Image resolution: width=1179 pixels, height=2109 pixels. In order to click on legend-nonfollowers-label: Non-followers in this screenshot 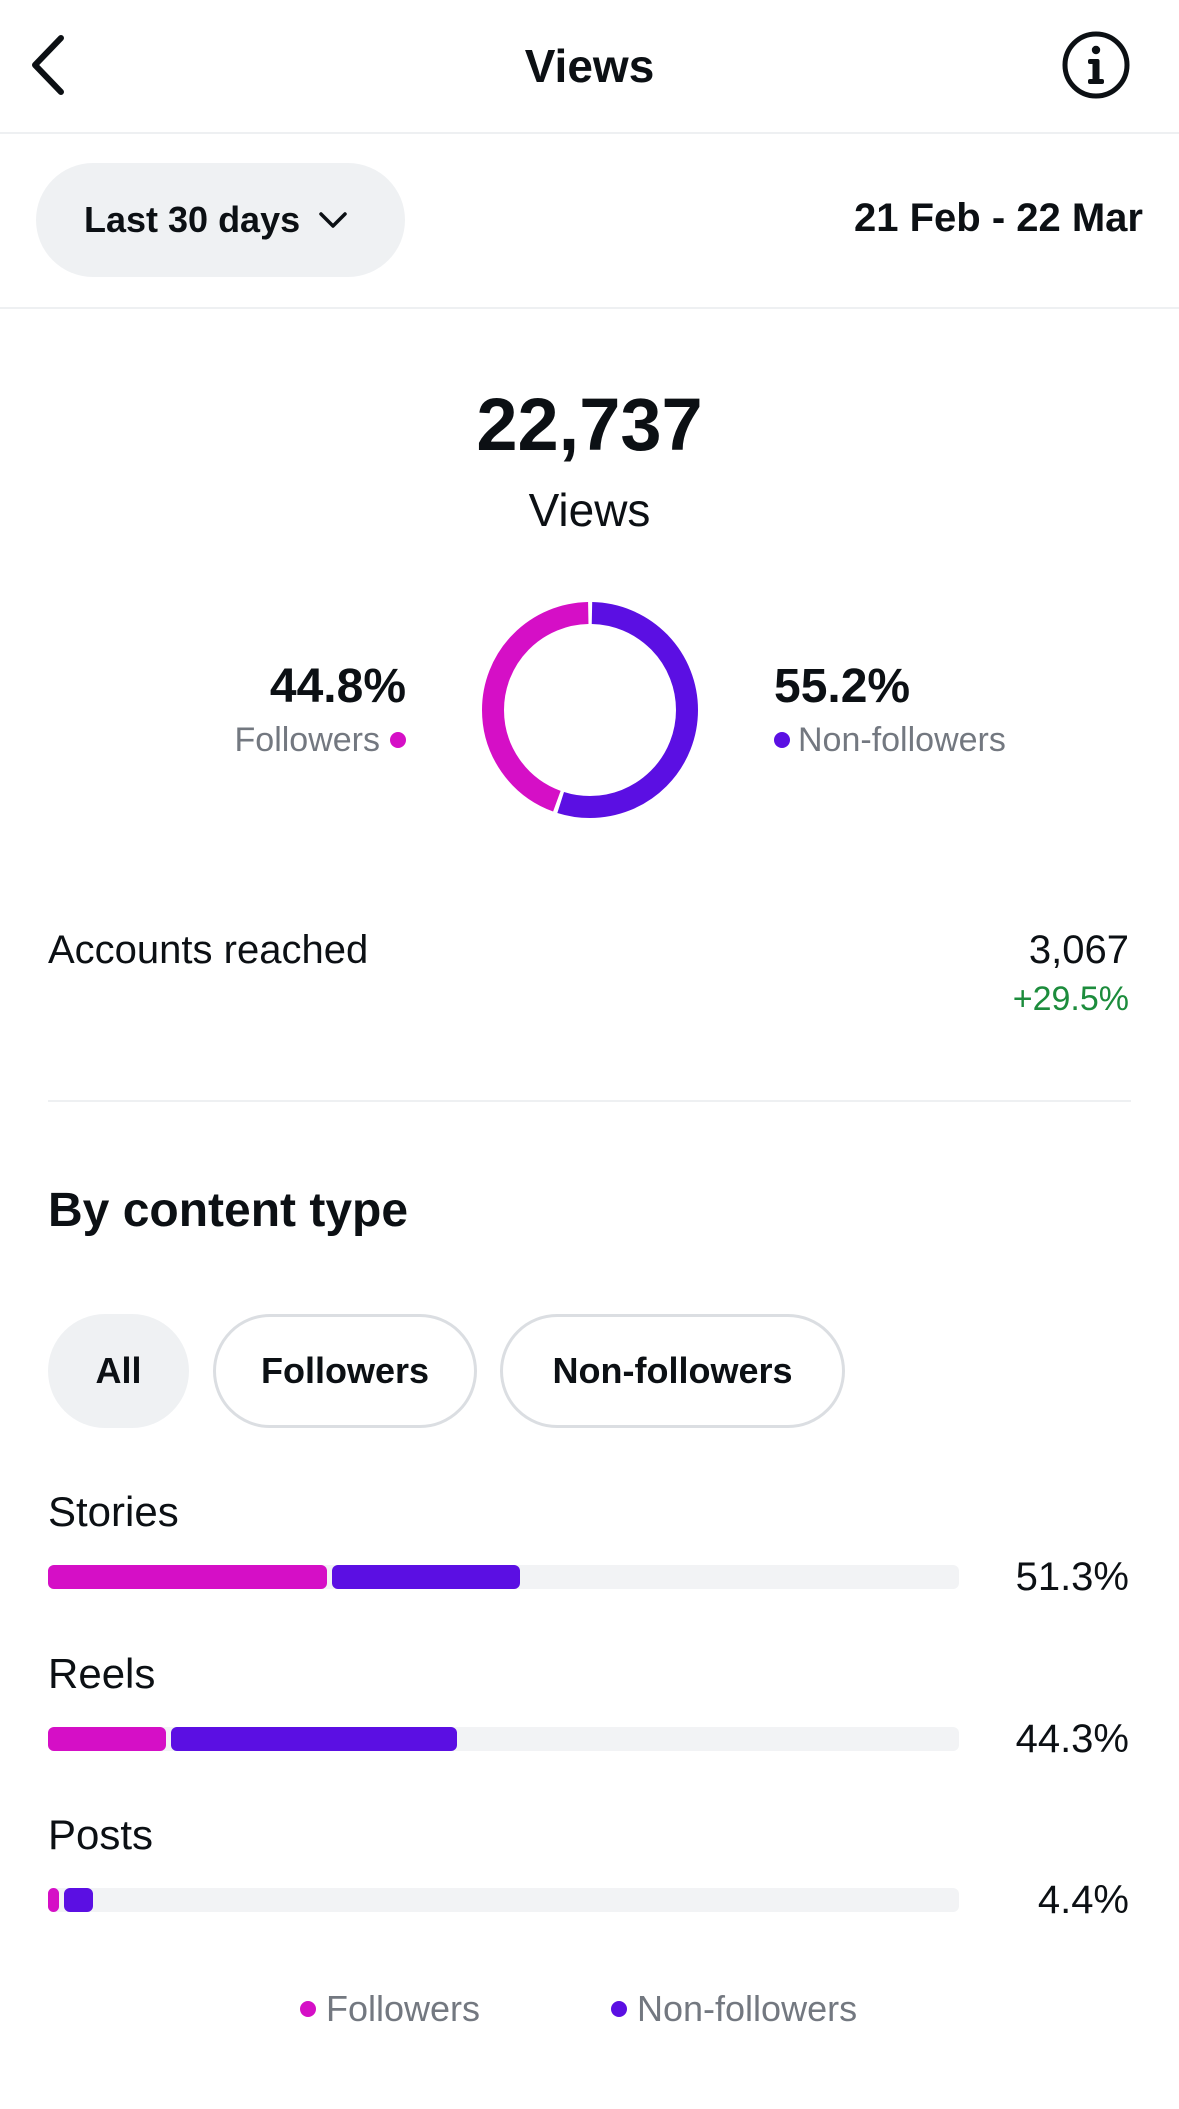, I will do `click(747, 2008)`.